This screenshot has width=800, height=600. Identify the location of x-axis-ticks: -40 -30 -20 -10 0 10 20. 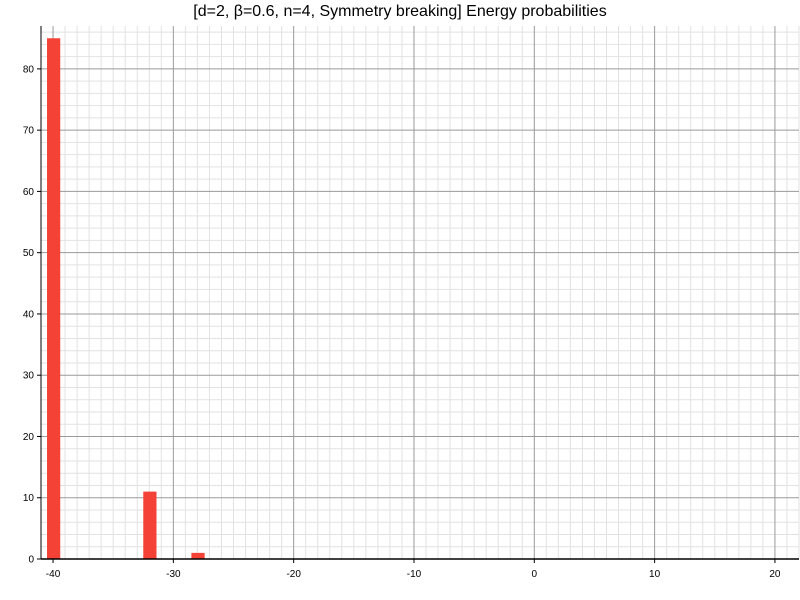
(413, 569).